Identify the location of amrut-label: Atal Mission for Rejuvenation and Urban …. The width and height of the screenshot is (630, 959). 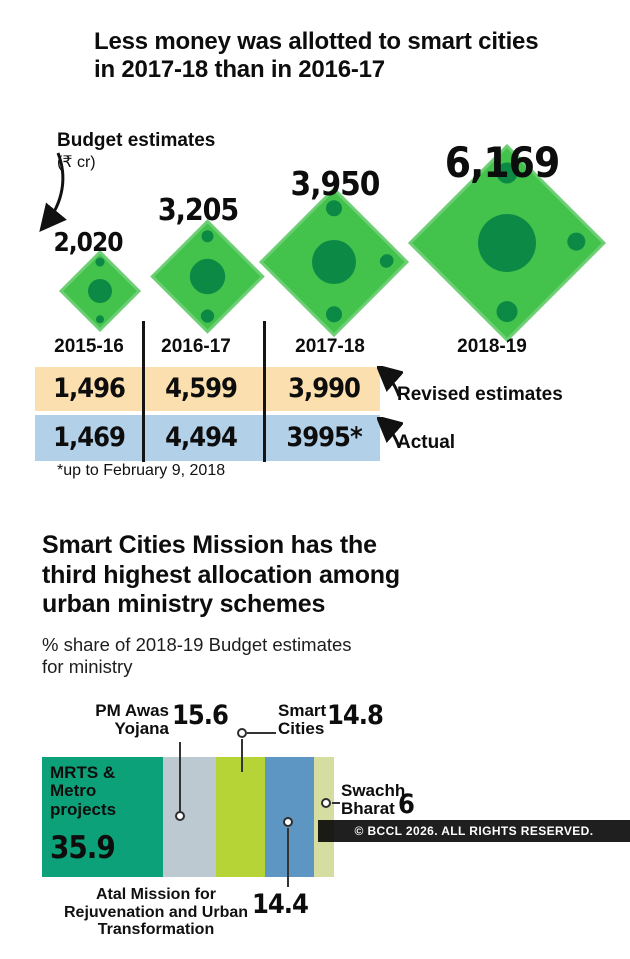
(156, 912).